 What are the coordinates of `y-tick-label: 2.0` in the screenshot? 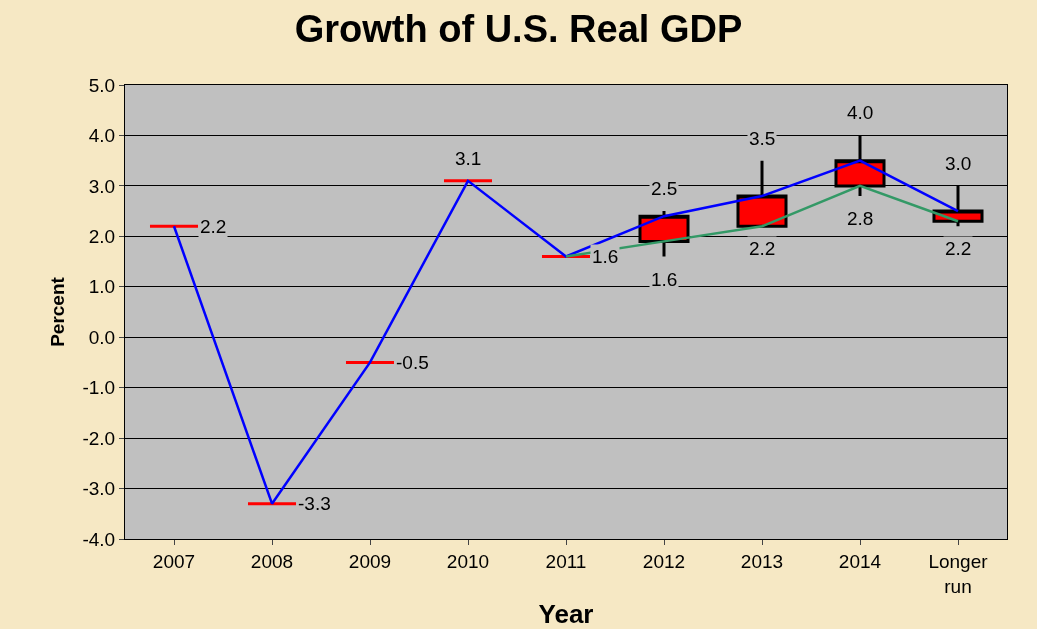 It's located at (102, 236).